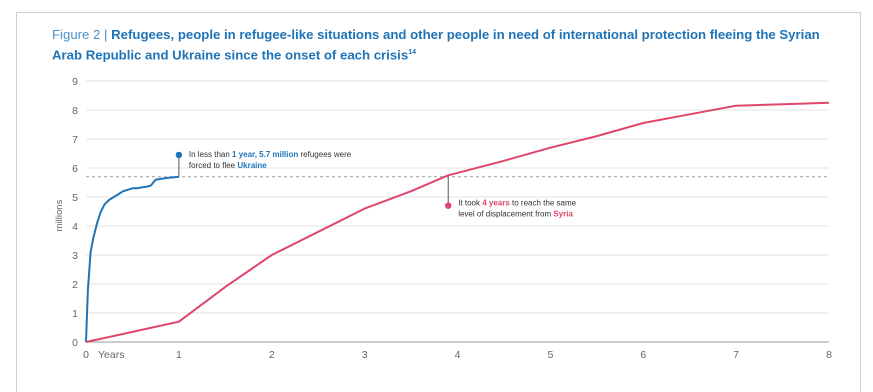 Image resolution: width=873 pixels, height=392 pixels. I want to click on x-tick-label-6: 6, so click(643, 355).